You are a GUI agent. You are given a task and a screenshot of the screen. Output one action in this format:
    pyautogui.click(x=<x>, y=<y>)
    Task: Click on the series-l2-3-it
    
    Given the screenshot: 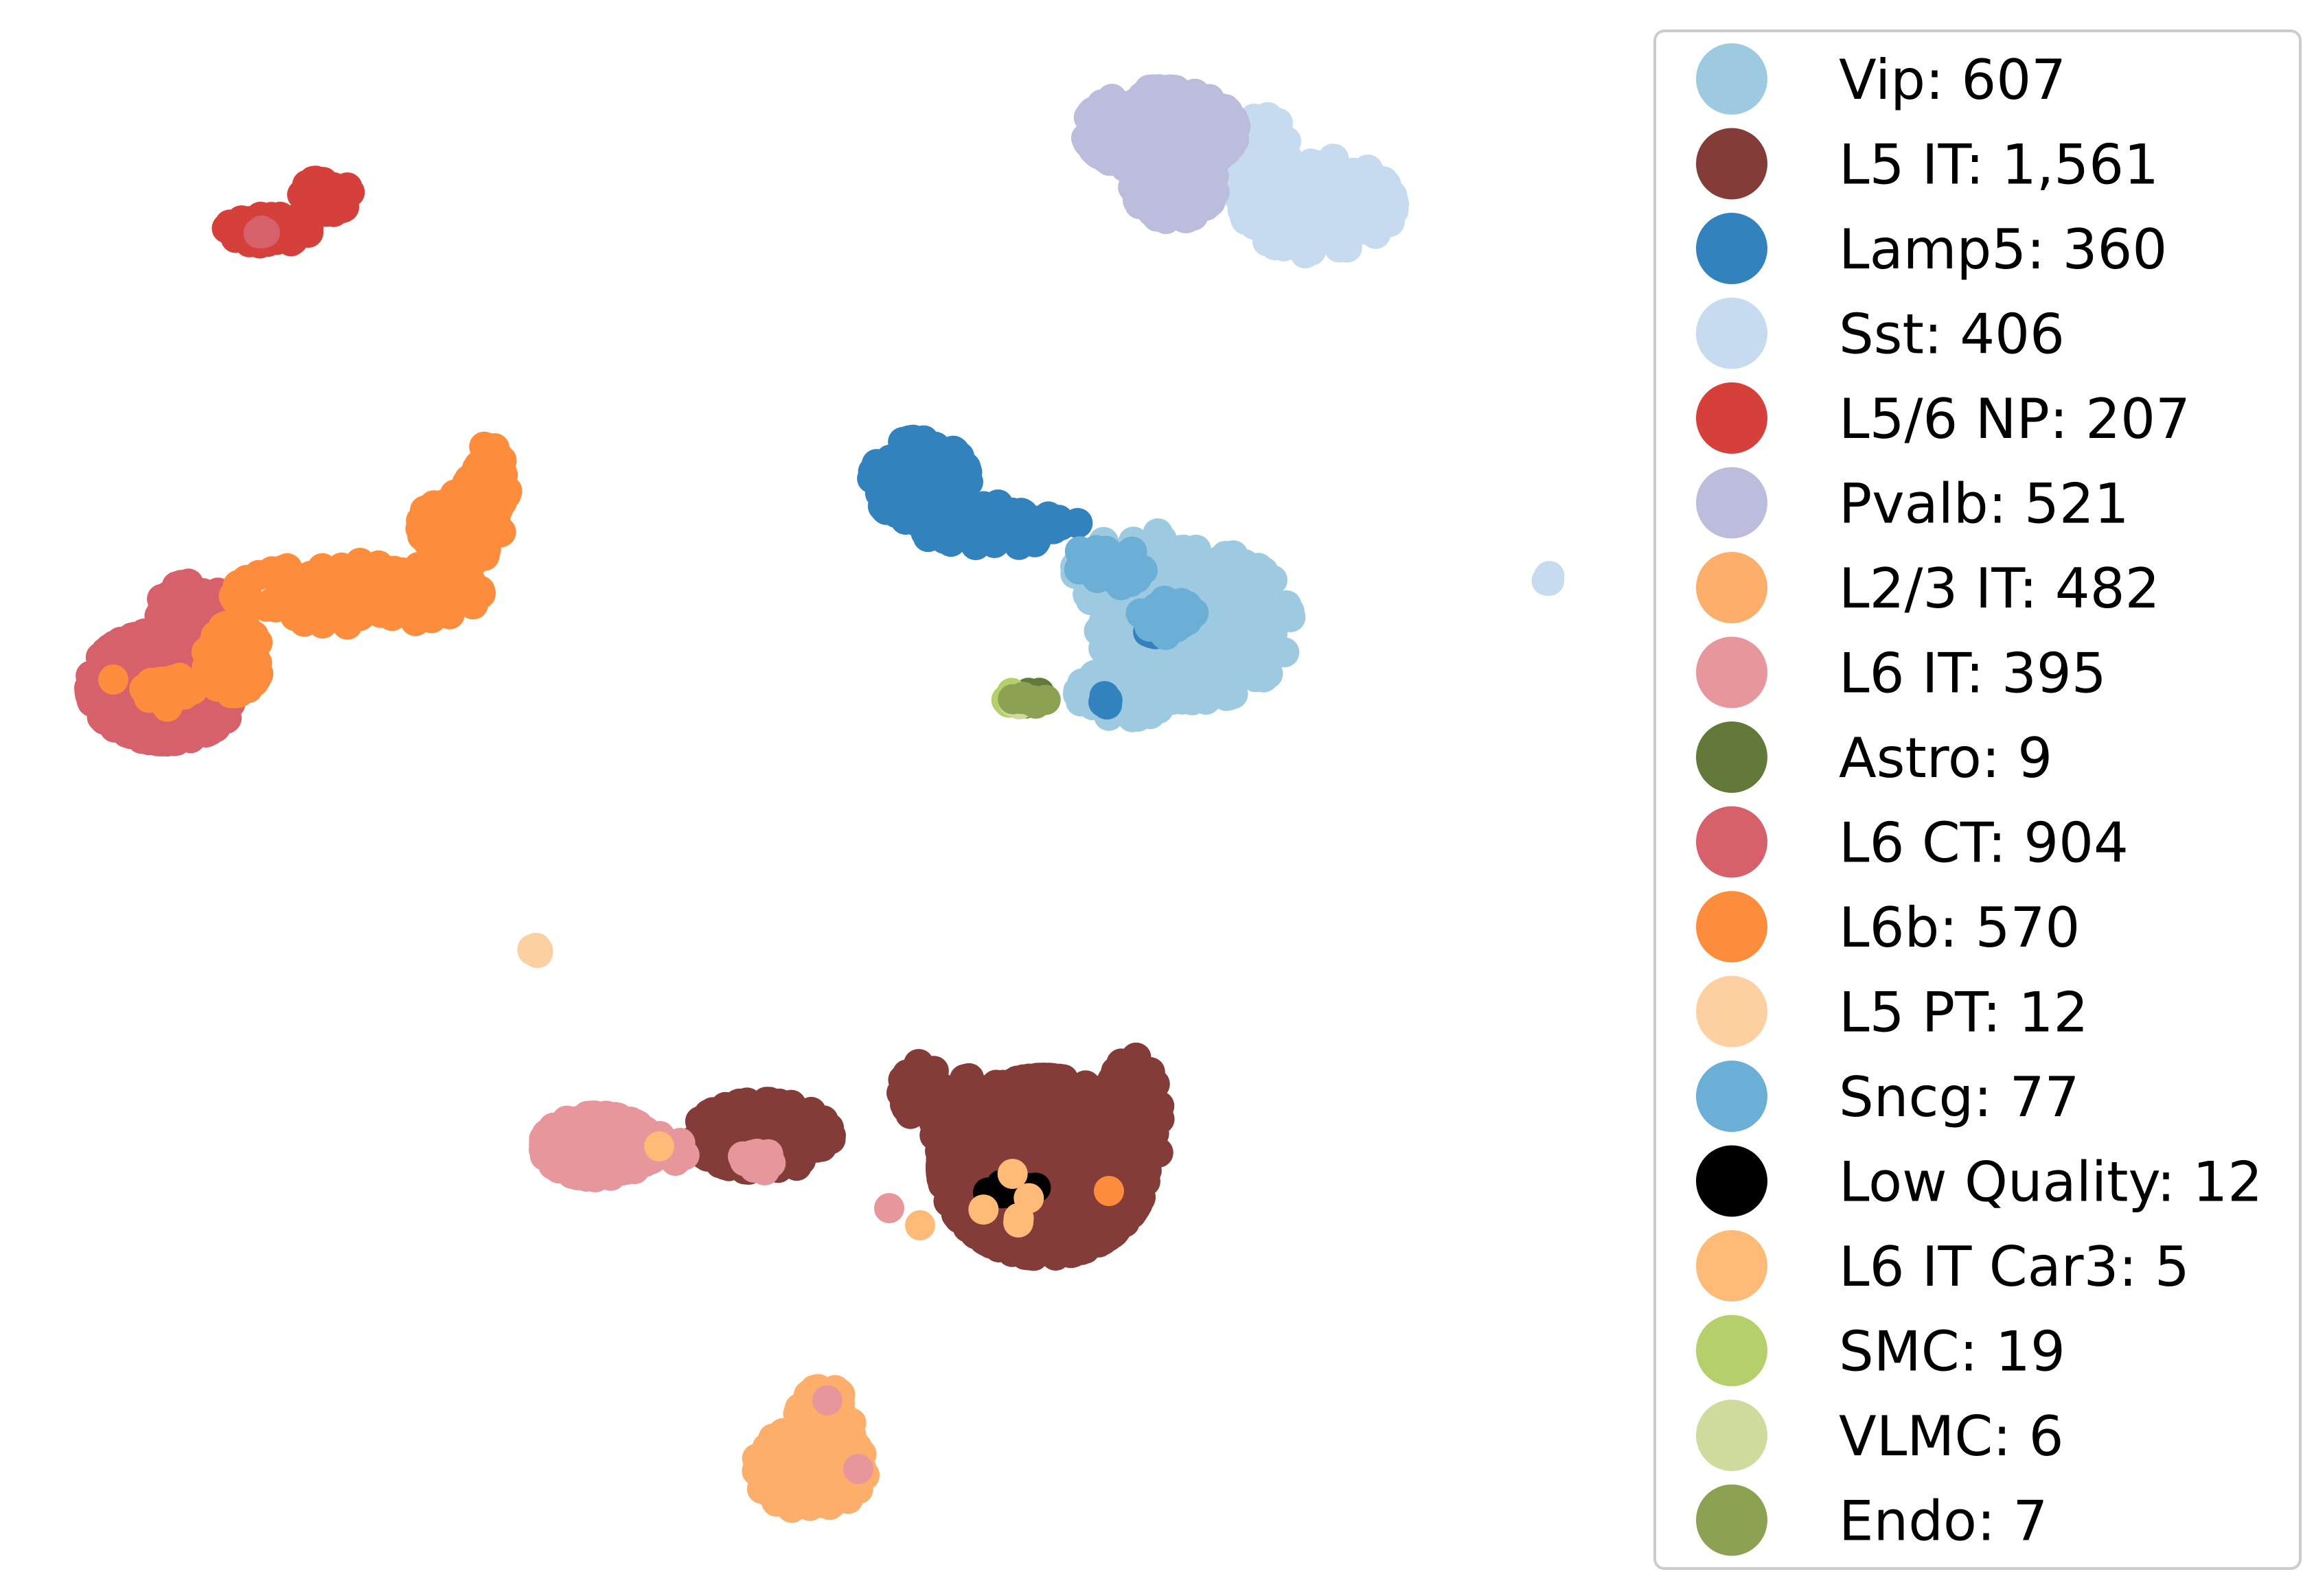 What is the action you would take?
    pyautogui.click(x=811, y=1448)
    